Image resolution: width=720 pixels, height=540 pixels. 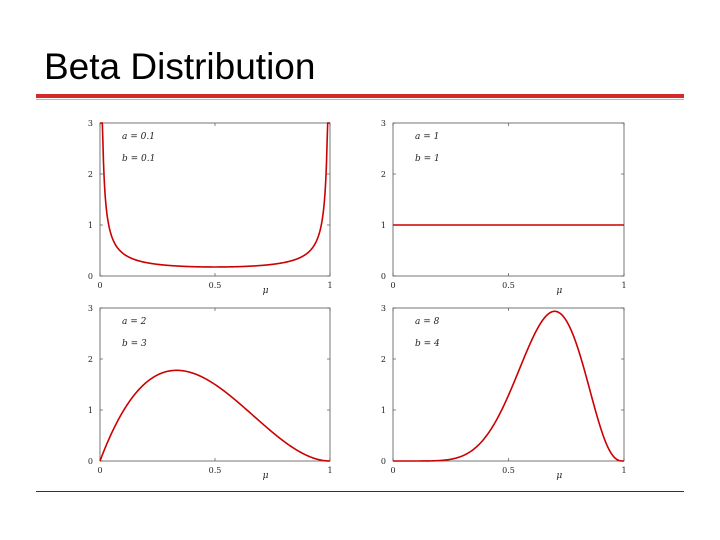 What do you see at coordinates (427, 322) in the screenshot?
I see `parameter-annotation: a = 8` at bounding box center [427, 322].